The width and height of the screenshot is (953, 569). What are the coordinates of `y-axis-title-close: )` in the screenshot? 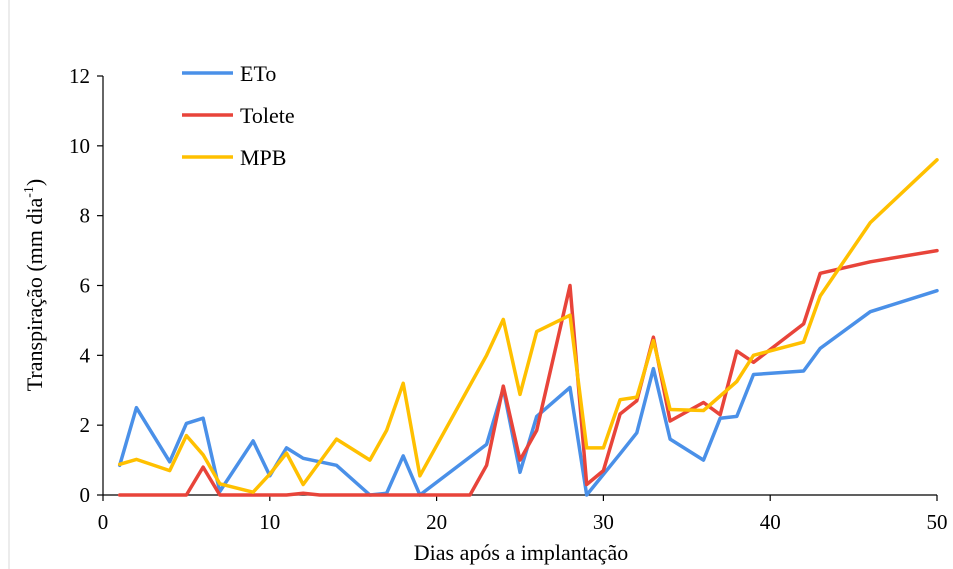 It's located at (34, 182).